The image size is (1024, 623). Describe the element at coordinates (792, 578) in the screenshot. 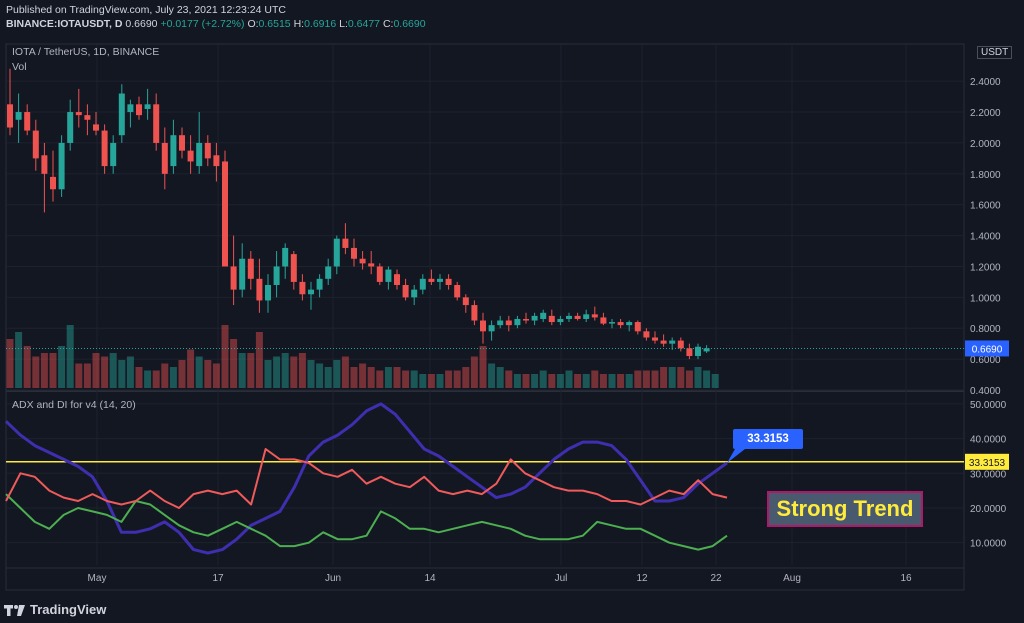

I see `time-tick-label: Aug` at that location.